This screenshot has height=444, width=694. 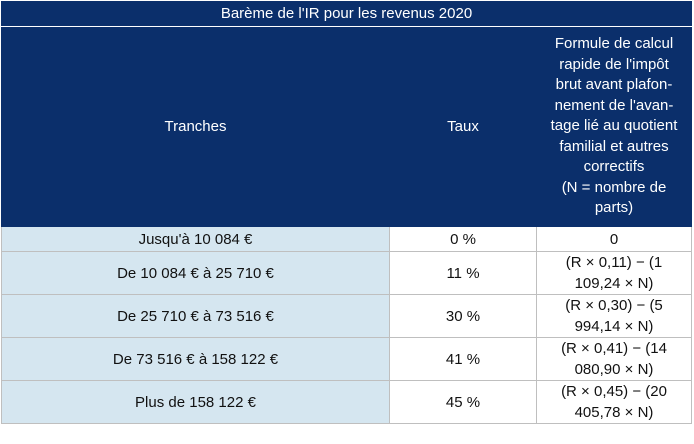 I want to click on table-row: Jusqu'à 10 084 € 0 % 0, so click(x=347, y=239).